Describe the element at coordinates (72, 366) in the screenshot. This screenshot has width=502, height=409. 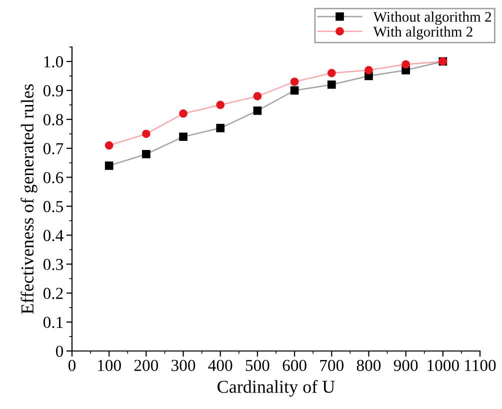
I see `x-tick-label: 0` at that location.